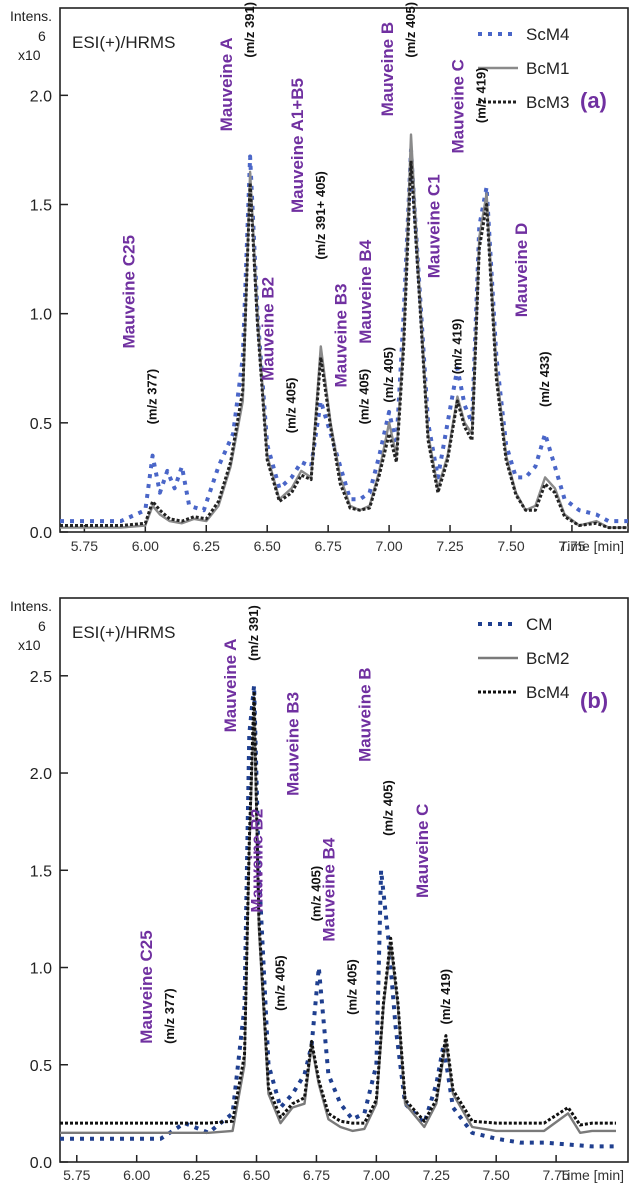 This screenshot has width=636, height=1184. Describe the element at coordinates (593, 100) in the screenshot. I see `panel-label: (a)` at that location.